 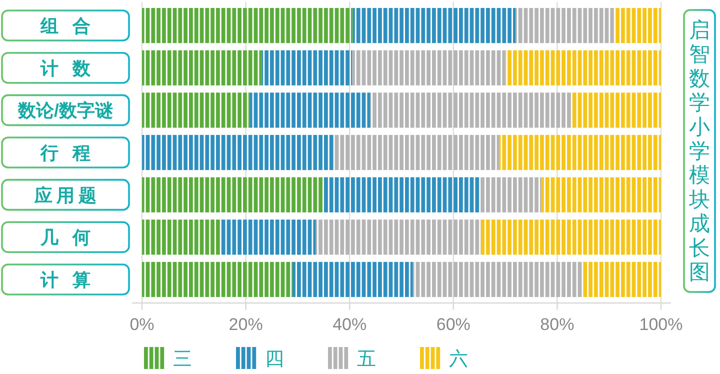 I want to click on x-tick-label: 80%, so click(x=557, y=324).